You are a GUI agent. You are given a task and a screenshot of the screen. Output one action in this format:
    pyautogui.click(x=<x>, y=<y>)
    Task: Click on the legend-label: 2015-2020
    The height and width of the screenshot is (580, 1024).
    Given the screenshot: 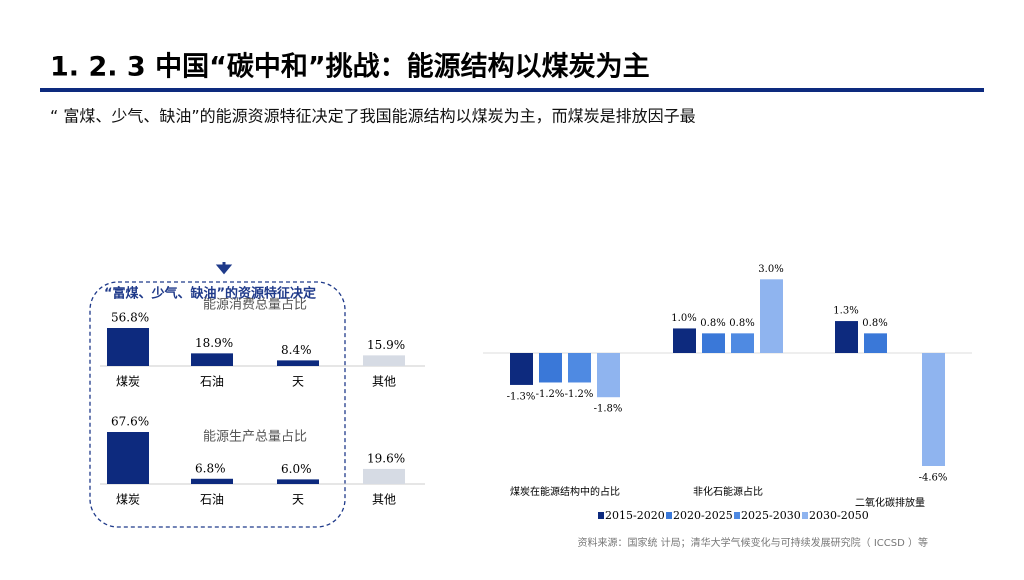 What is the action you would take?
    pyautogui.click(x=635, y=515)
    